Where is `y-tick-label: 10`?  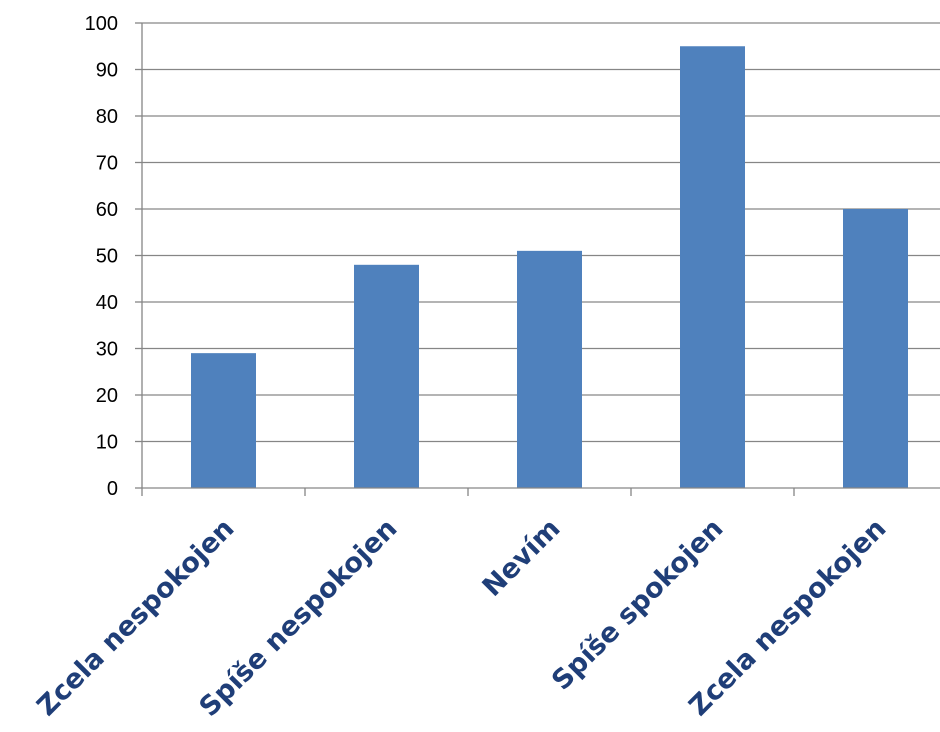 y-tick-label: 10 is located at coordinates (107, 443).